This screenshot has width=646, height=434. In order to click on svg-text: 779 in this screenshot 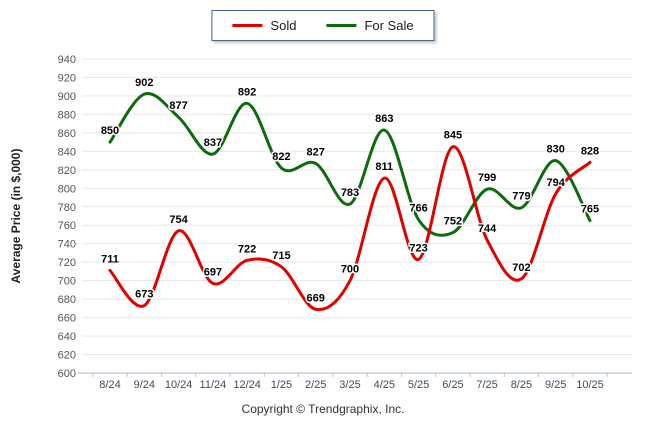, I will do `click(521, 197)`.